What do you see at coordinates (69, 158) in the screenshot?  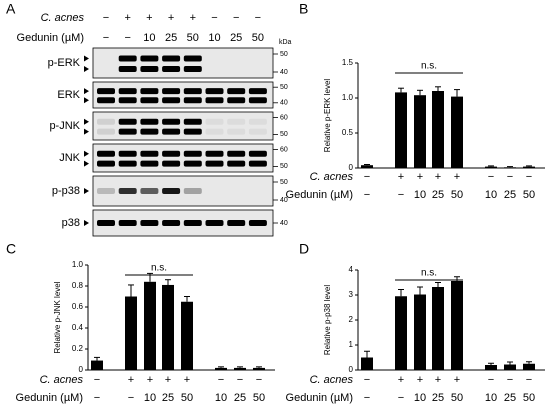 I see `blot-label: JNK` at bounding box center [69, 158].